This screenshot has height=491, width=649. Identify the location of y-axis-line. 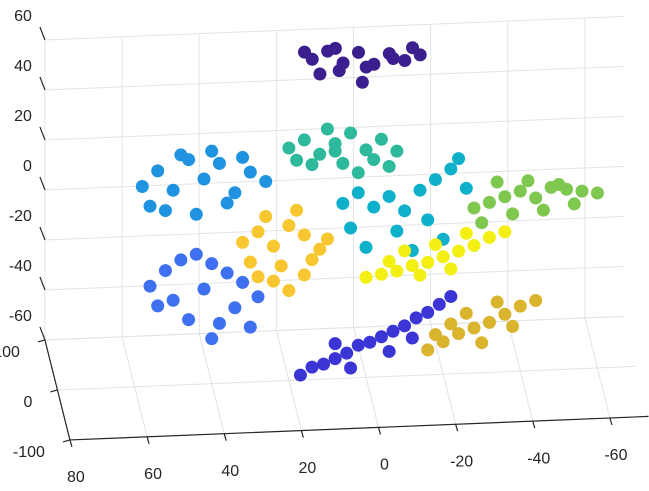
(57, 390).